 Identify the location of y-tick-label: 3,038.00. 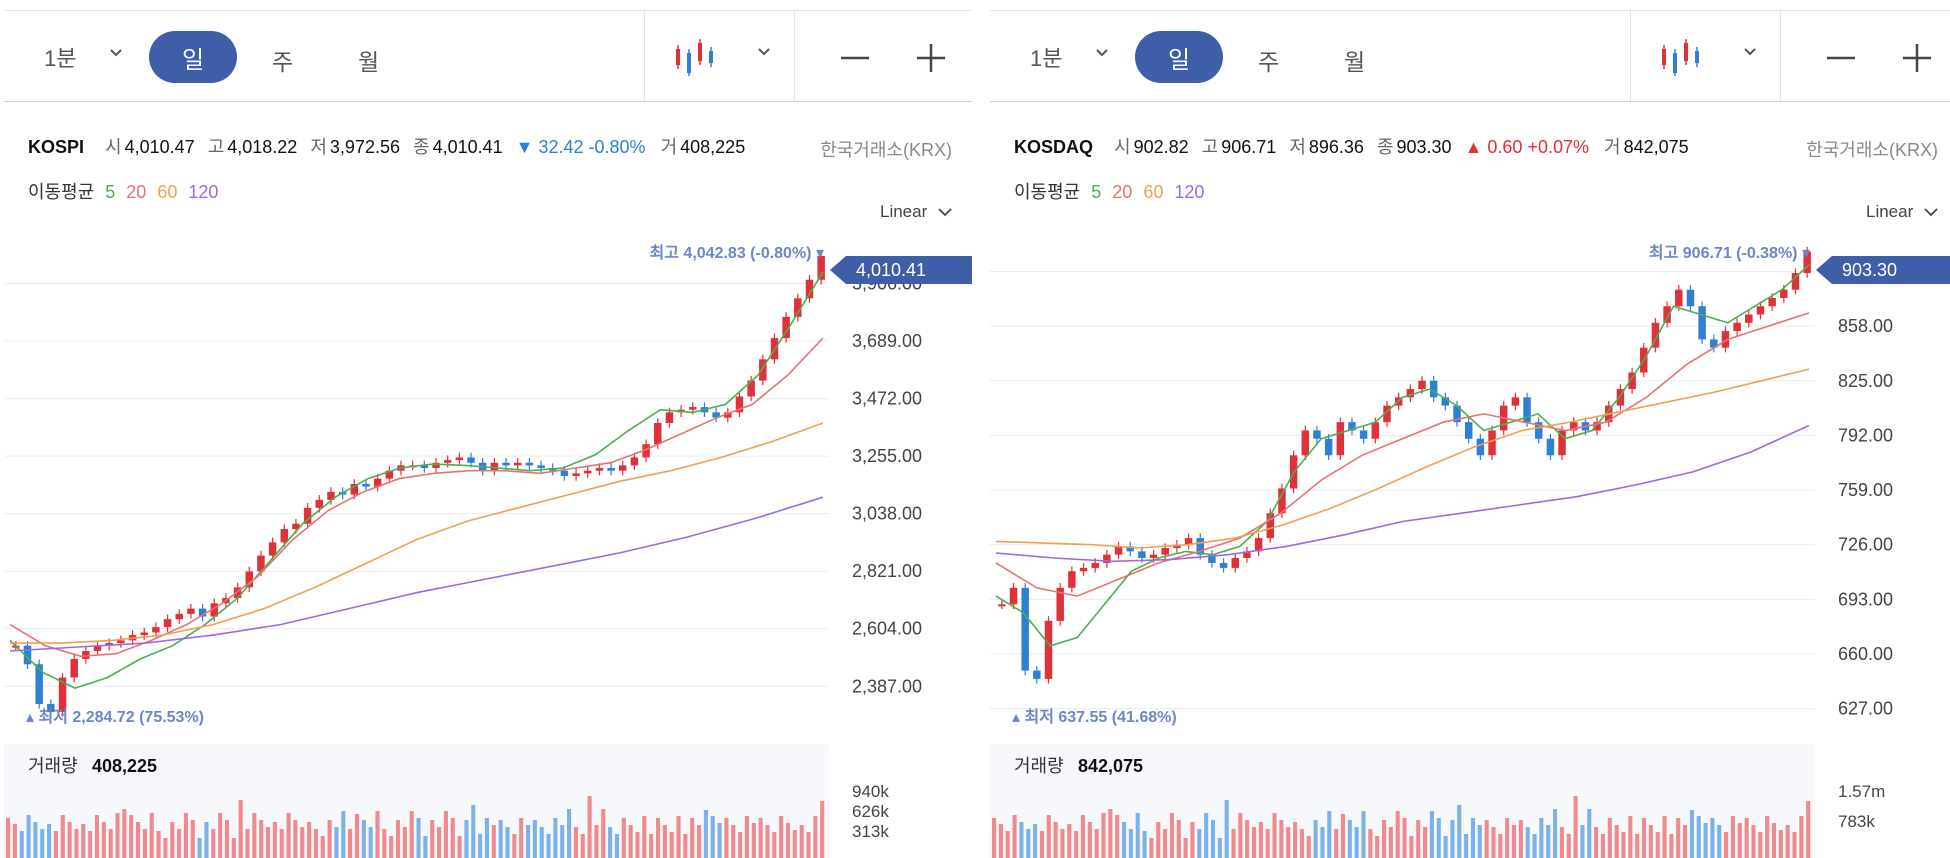
(887, 514).